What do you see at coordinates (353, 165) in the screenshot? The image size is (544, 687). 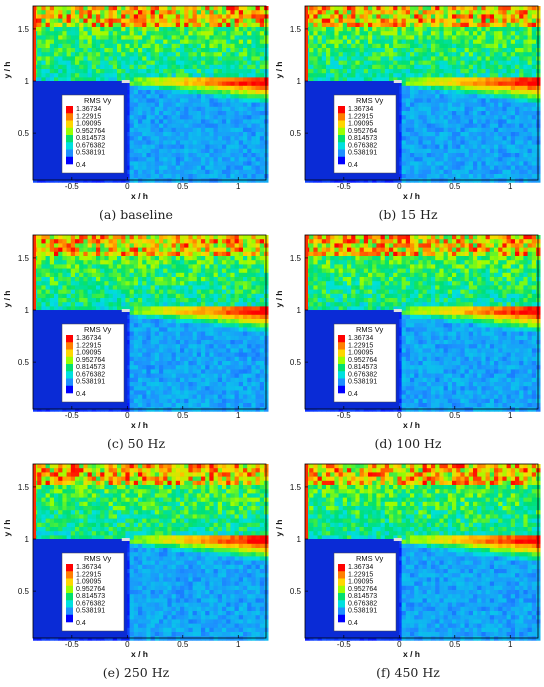 I see `legend-tick-label: 0.4` at bounding box center [353, 165].